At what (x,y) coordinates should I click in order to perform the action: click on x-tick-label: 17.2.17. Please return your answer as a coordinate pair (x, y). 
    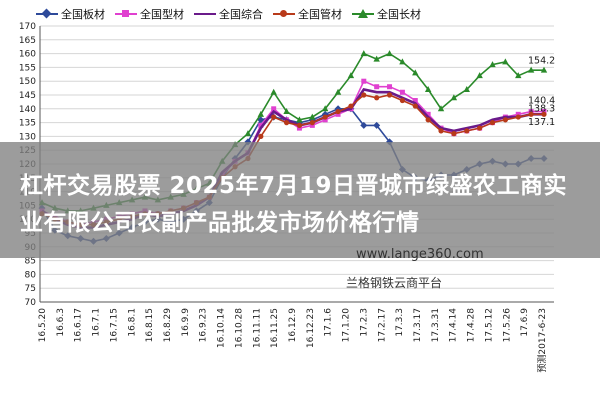
    Looking at the image, I should click on (382, 325).